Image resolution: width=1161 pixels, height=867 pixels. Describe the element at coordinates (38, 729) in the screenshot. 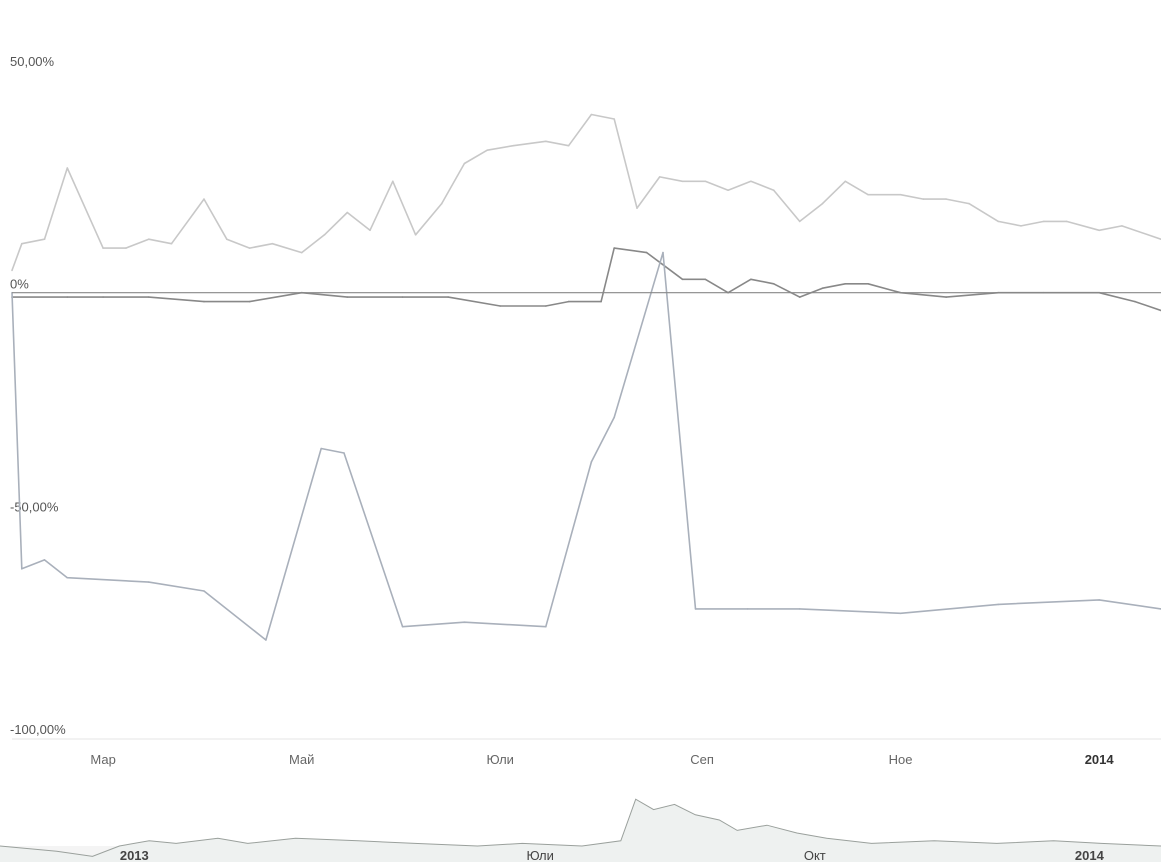

I see `y-tick-label: -100,00%` at that location.